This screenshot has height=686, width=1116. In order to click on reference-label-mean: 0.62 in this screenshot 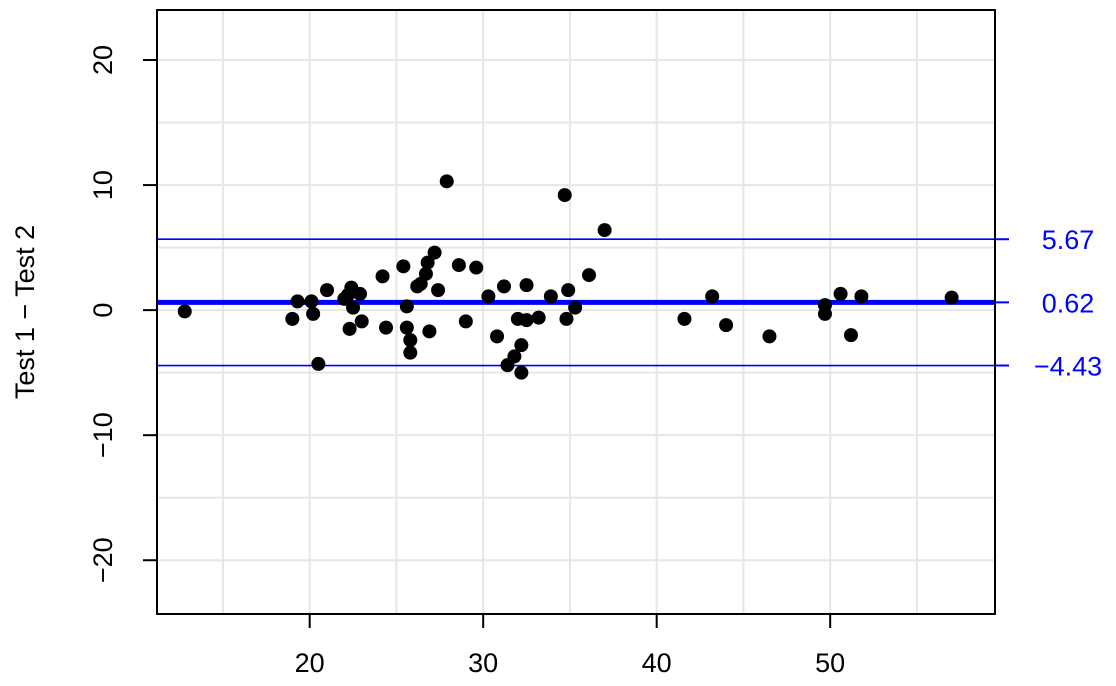, I will do `click(1068, 303)`.